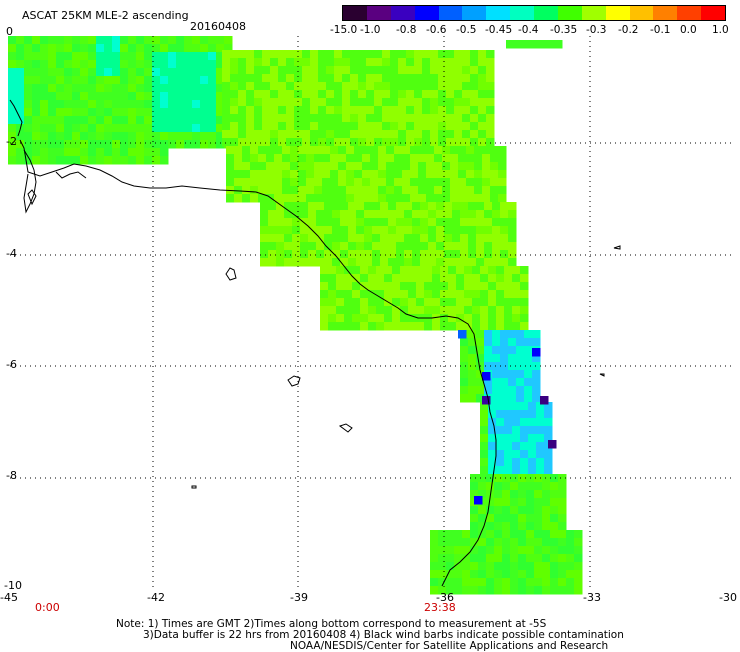 The width and height of the screenshot is (740, 652). What do you see at coordinates (688, 30) in the screenshot?
I see `scale-label: 0.0` at bounding box center [688, 30].